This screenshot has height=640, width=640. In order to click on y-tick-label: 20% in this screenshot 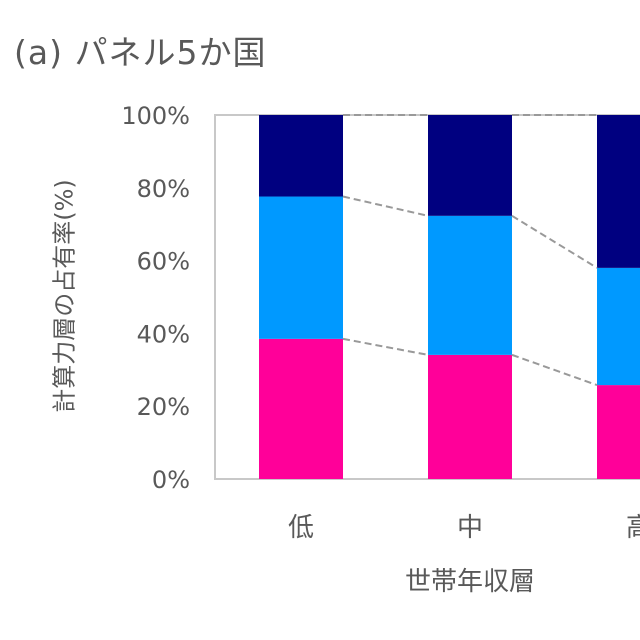, I will do `click(163, 407)`.